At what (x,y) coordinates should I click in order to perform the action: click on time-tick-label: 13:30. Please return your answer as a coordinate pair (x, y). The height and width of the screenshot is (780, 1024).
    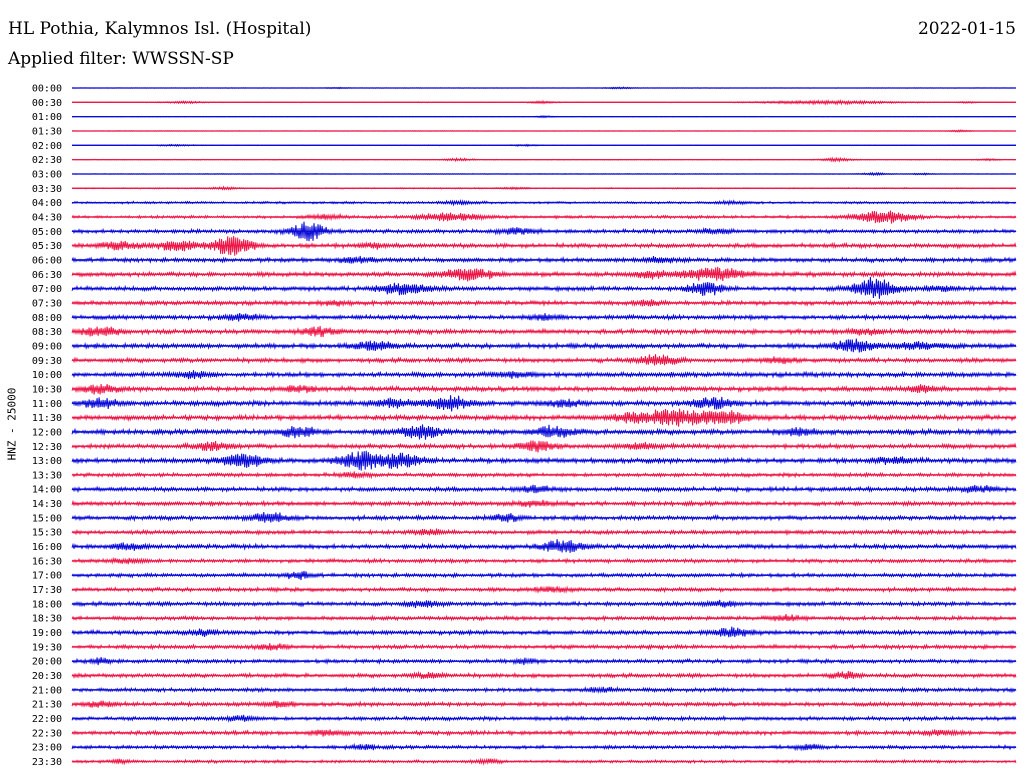
    Looking at the image, I should click on (47, 475).